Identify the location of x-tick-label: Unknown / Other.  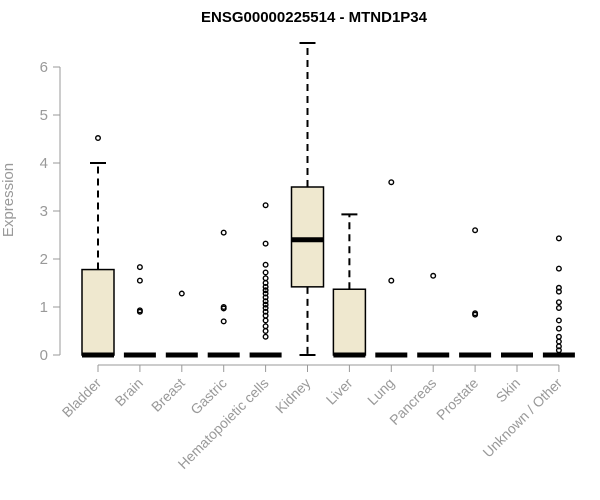
(522, 418).